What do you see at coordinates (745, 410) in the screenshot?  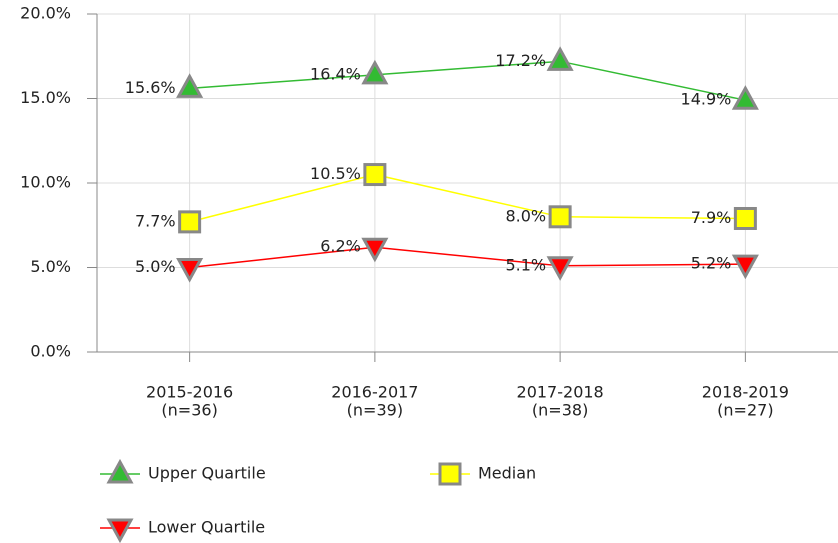 I see `x-tick-label: (n=27)` at bounding box center [745, 410].